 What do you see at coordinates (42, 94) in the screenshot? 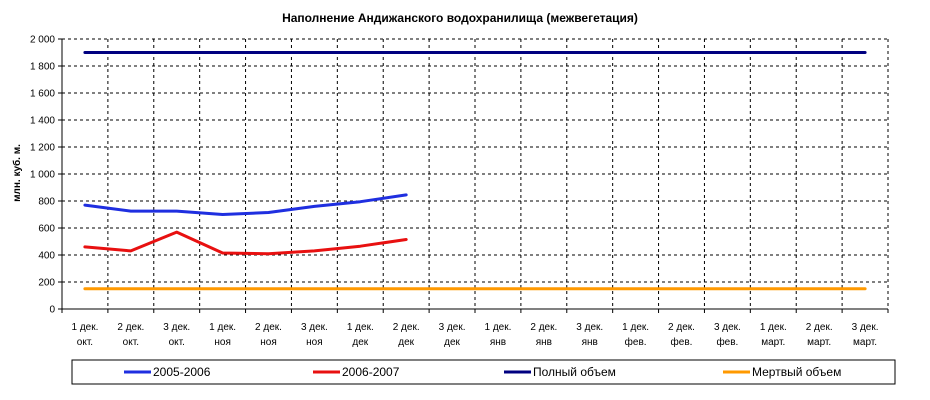
I see `y-tick-label: 1 600` at bounding box center [42, 94].